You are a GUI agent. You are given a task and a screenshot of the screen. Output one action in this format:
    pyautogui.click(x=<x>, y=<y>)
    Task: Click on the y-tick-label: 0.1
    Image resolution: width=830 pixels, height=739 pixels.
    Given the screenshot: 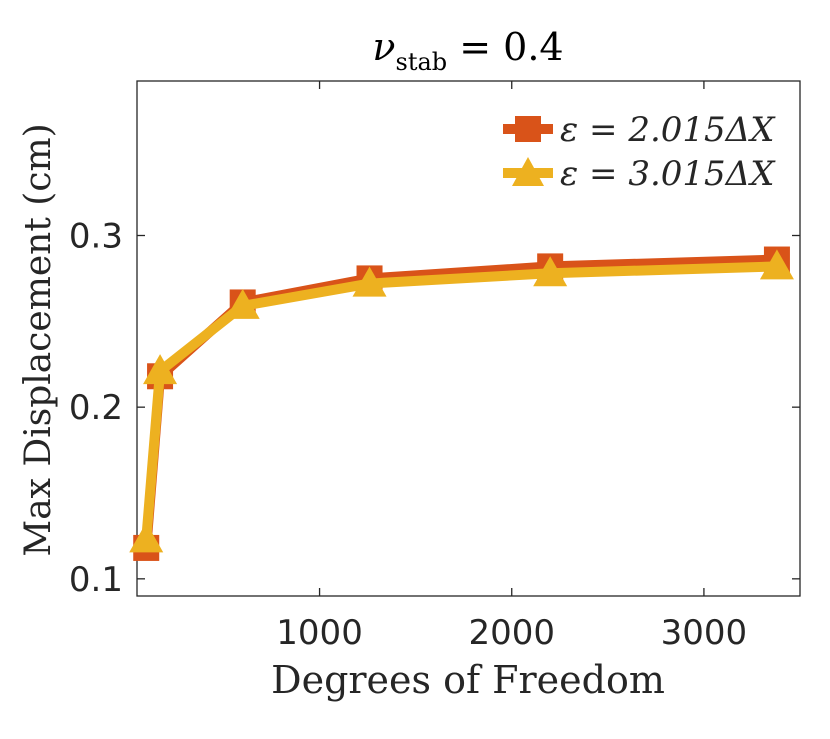 What is the action you would take?
    pyautogui.click(x=96, y=580)
    